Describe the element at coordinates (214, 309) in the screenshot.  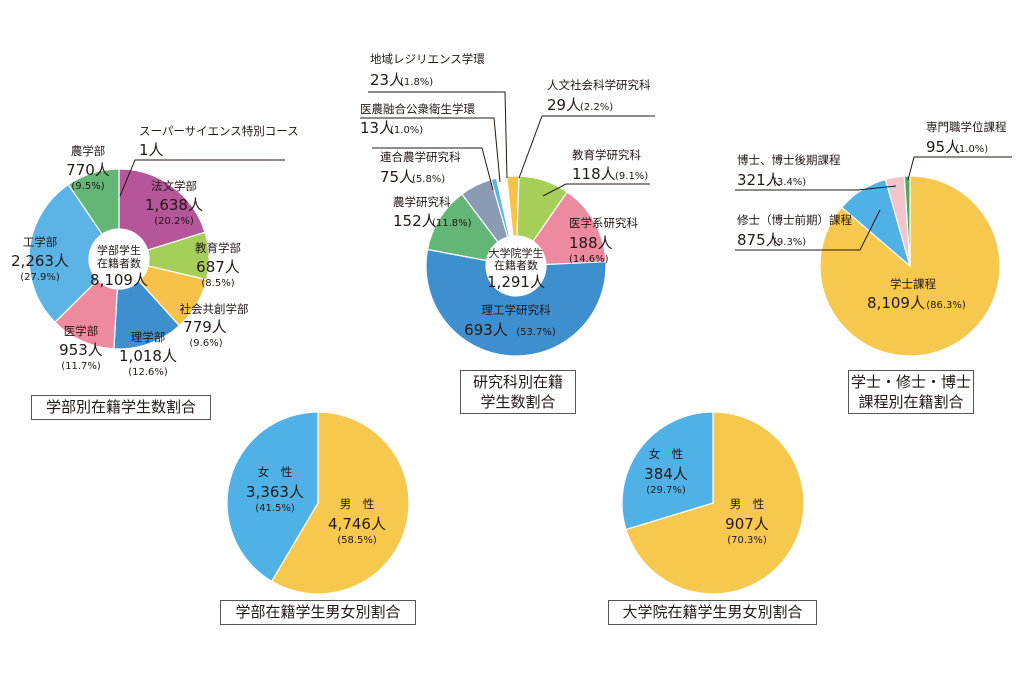
I see `label-social-name: 社会共創学部` at that location.